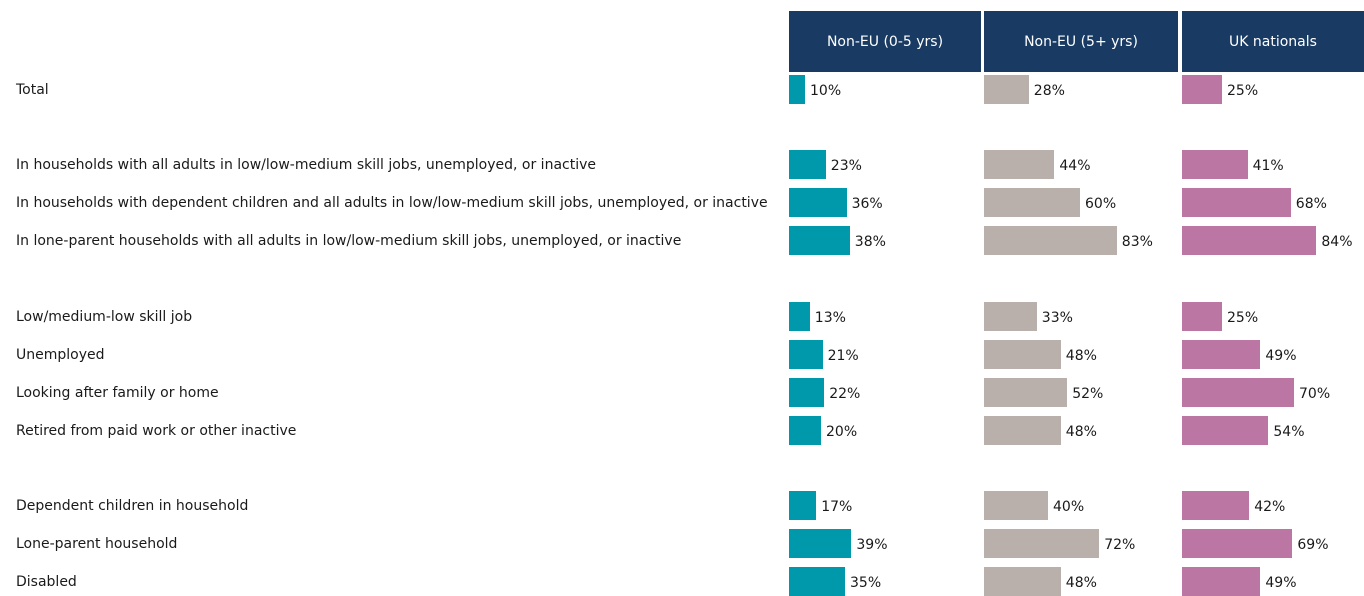 Image resolution: width=1364 pixels, height=596 pixels. What do you see at coordinates (32, 90) in the screenshot?
I see `row-label: Total` at bounding box center [32, 90].